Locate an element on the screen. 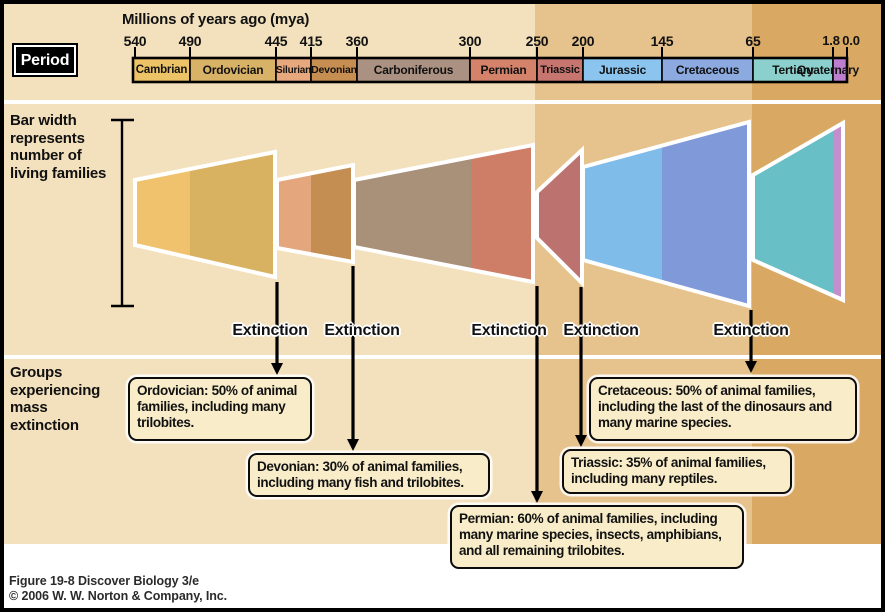  tick-label-415: 415 is located at coordinates (311, 41).